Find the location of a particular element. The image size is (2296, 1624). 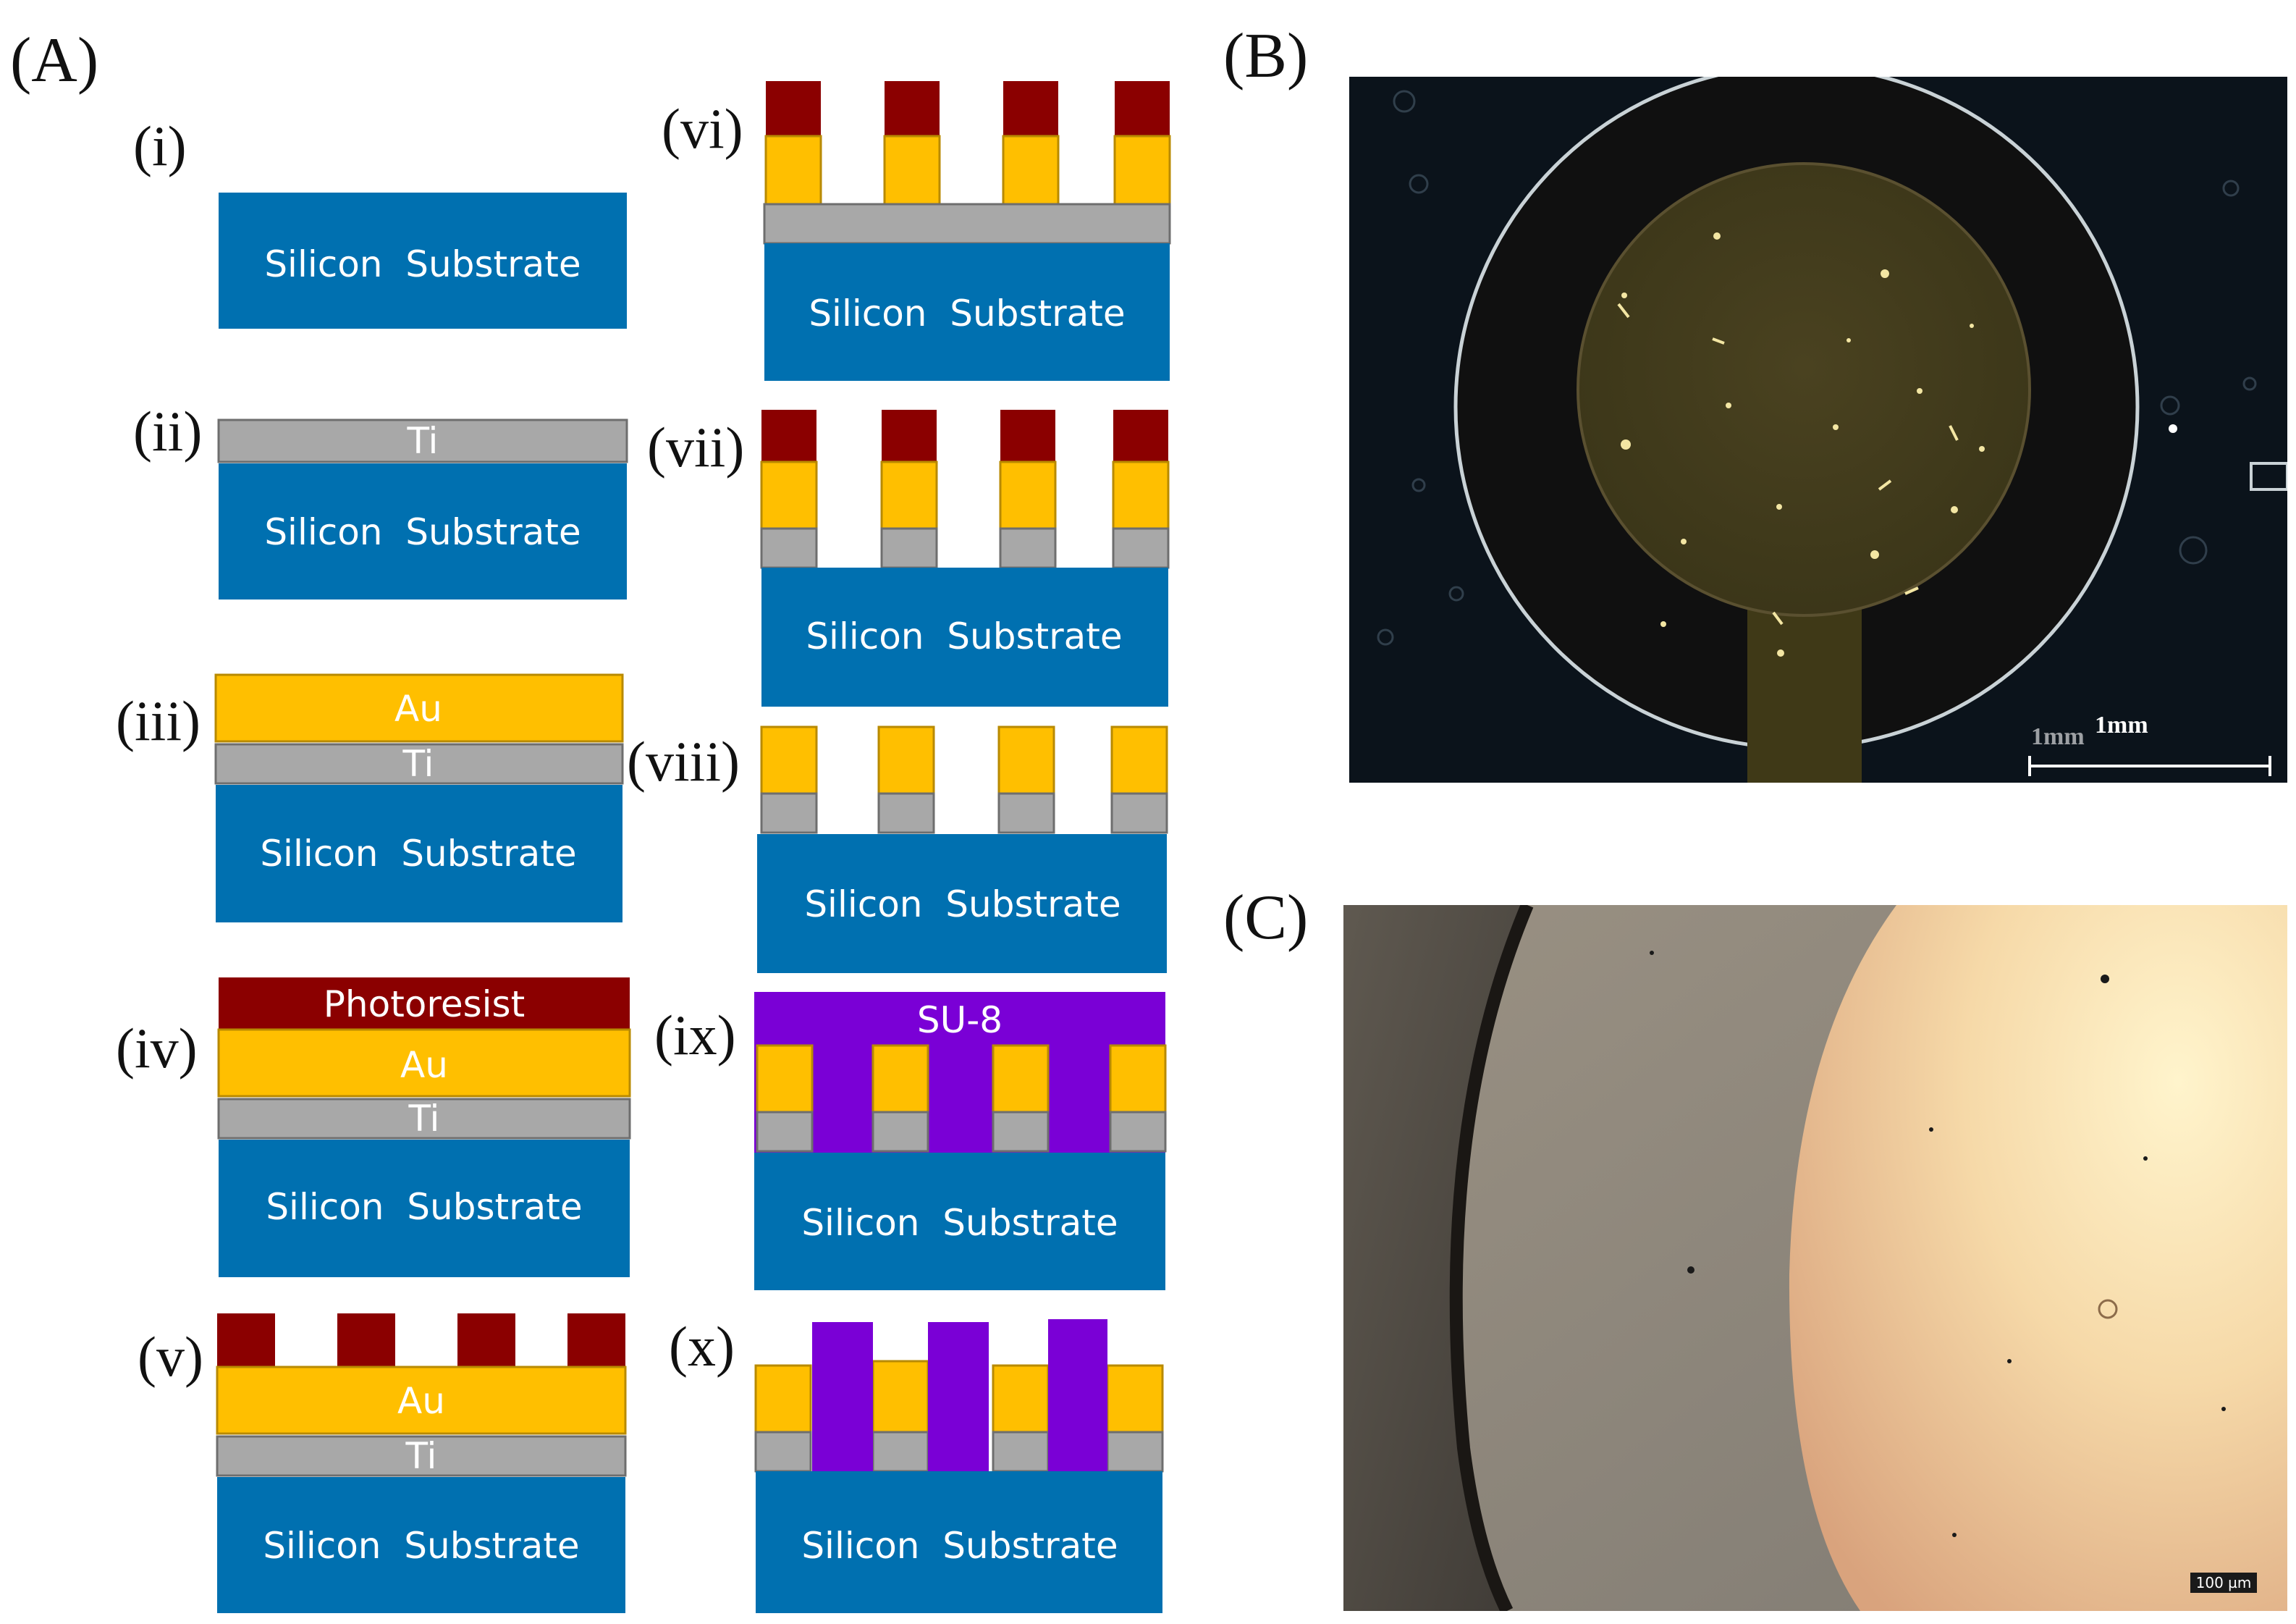

step-label-vii: (vii) is located at coordinates (696, 447).